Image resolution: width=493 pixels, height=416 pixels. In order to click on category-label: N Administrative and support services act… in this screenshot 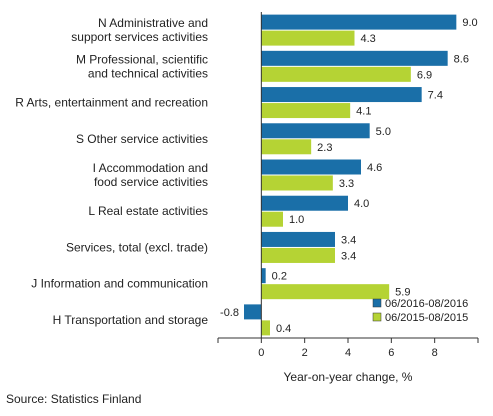, I will do `click(139, 30)`.